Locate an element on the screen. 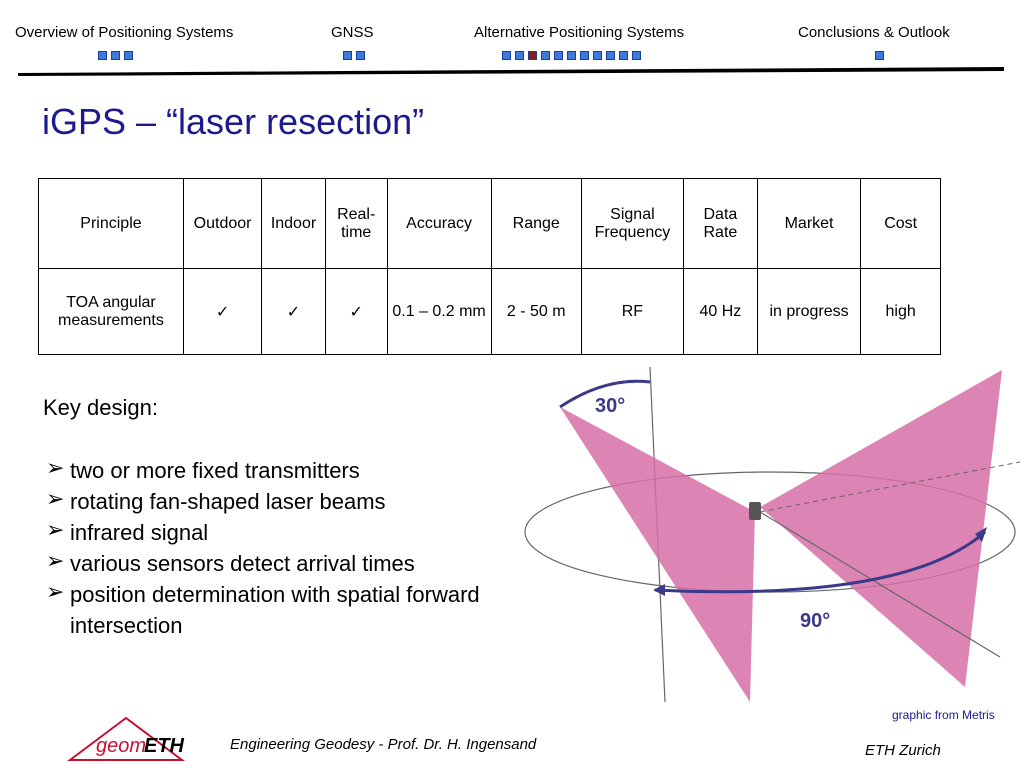  header-cell: Accuracy is located at coordinates (439, 223).